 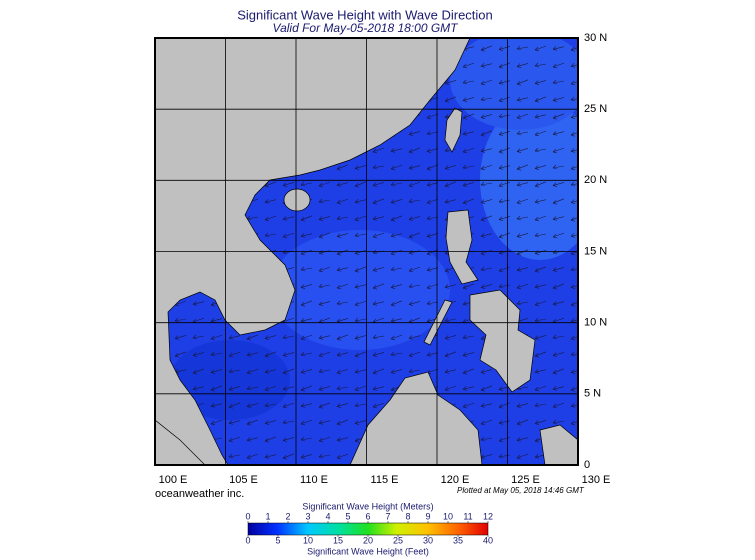 I want to click on land-taiwan, so click(x=453, y=130).